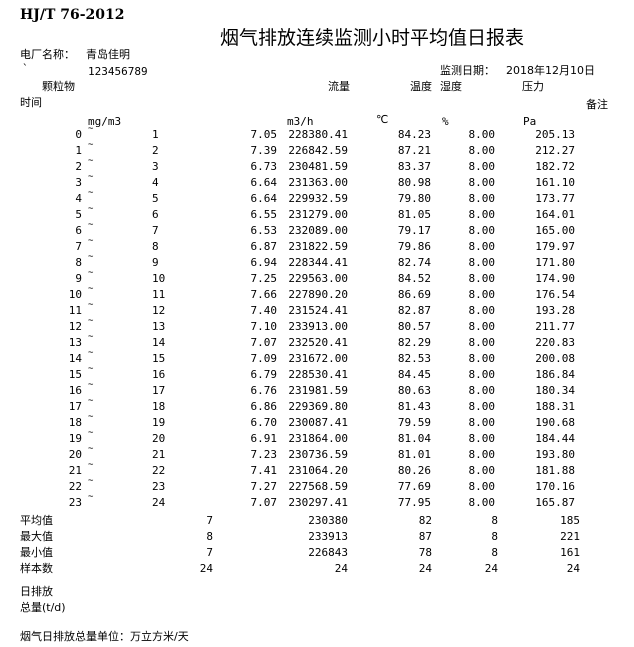 Image resolution: width=634 pixels, height=647 pixels. What do you see at coordinates (206, 568) in the screenshot?
I see `particulate-value: 24` at bounding box center [206, 568].